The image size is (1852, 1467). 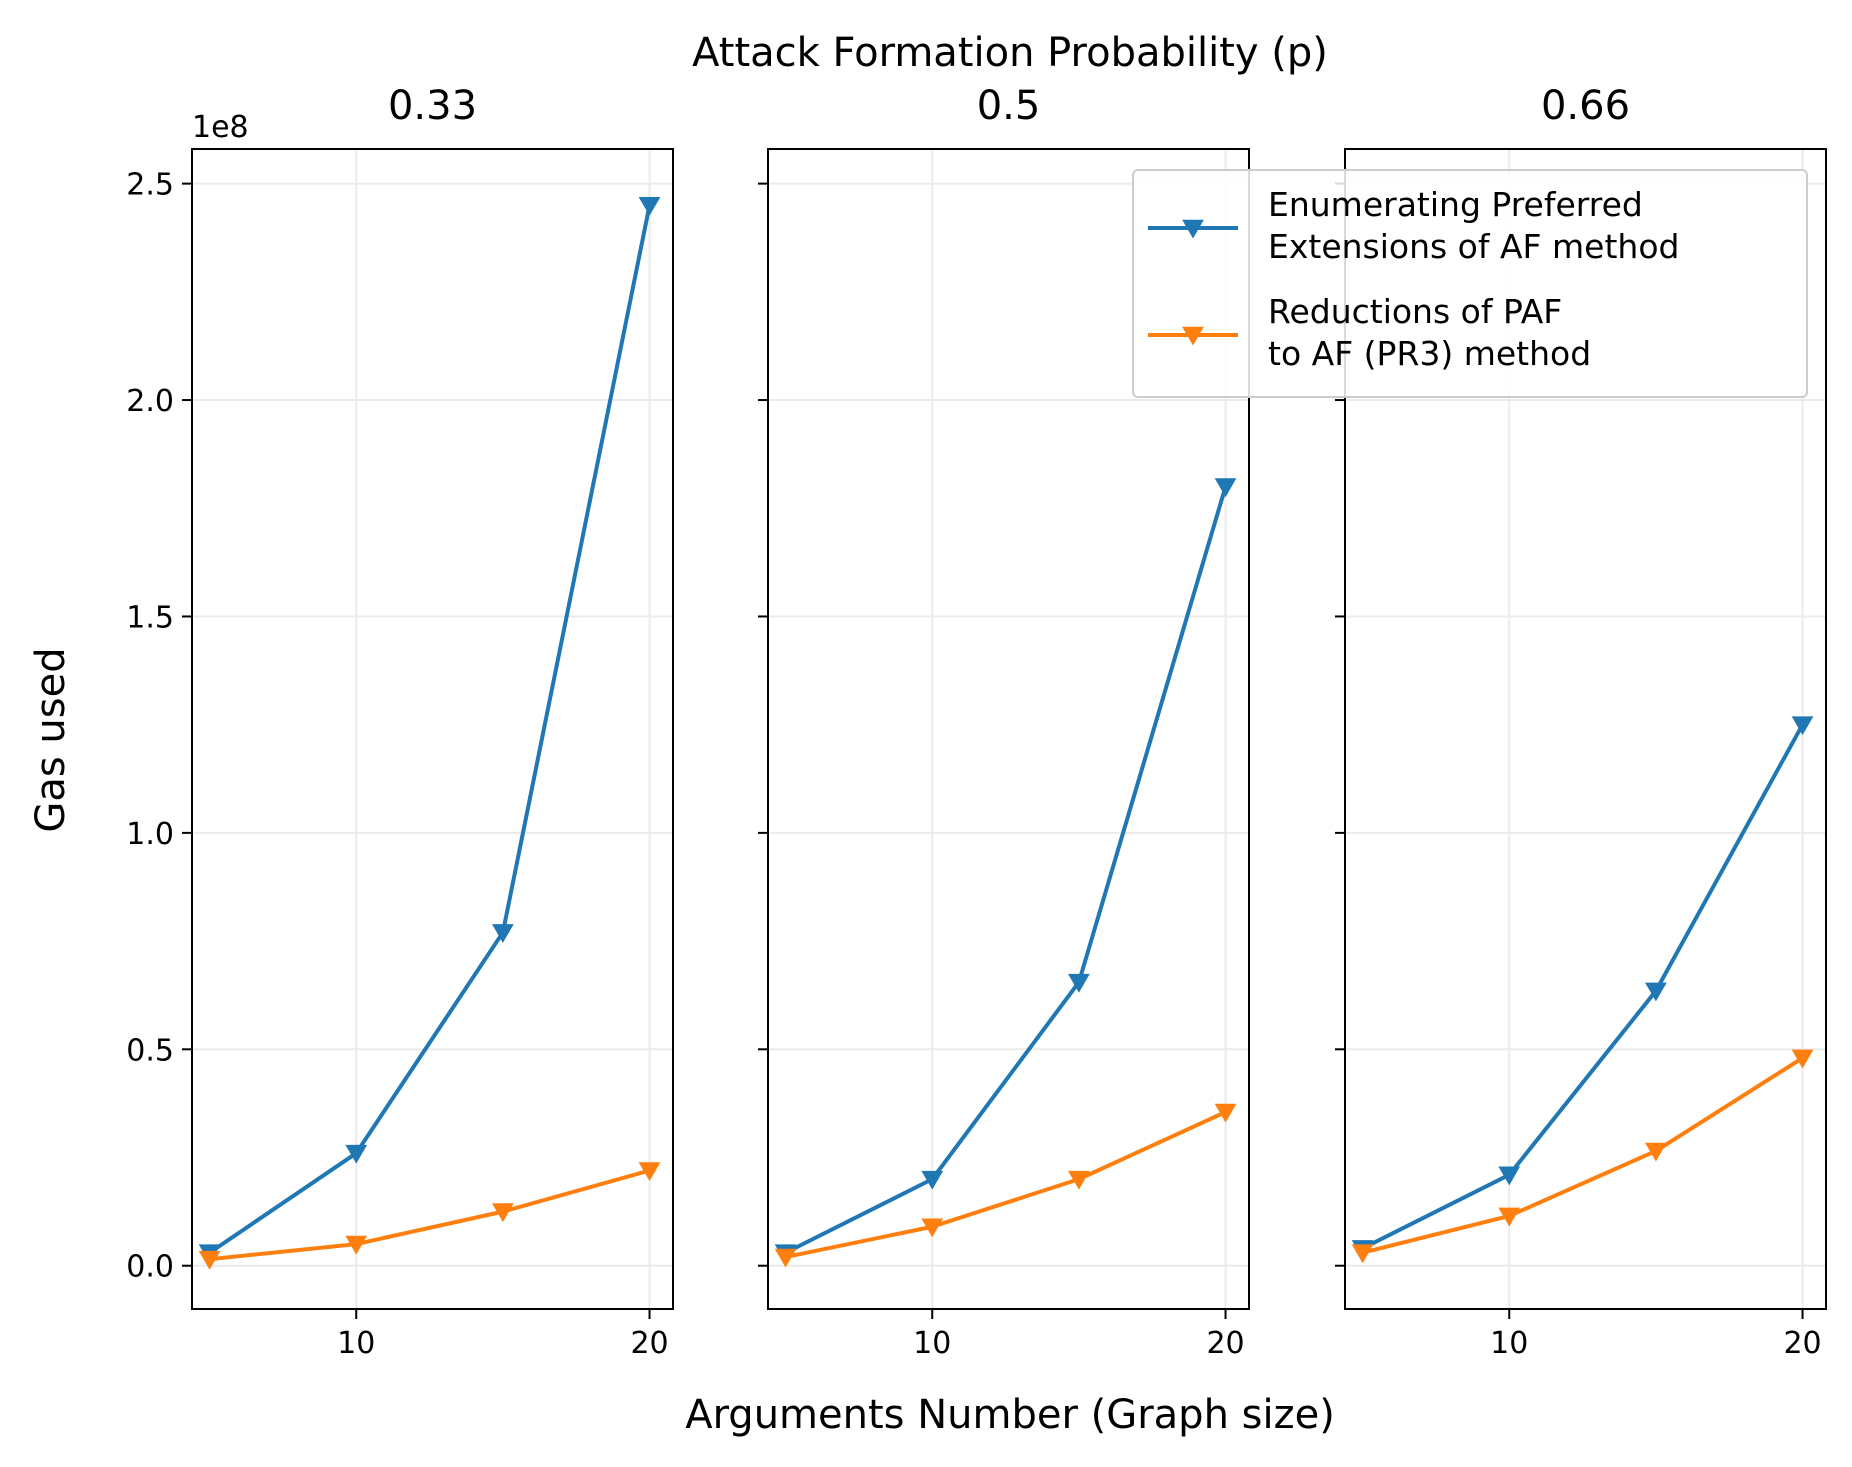 What do you see at coordinates (1010, 1415) in the screenshot?
I see `x-axis-label: Arguments Number (Graph size)` at bounding box center [1010, 1415].